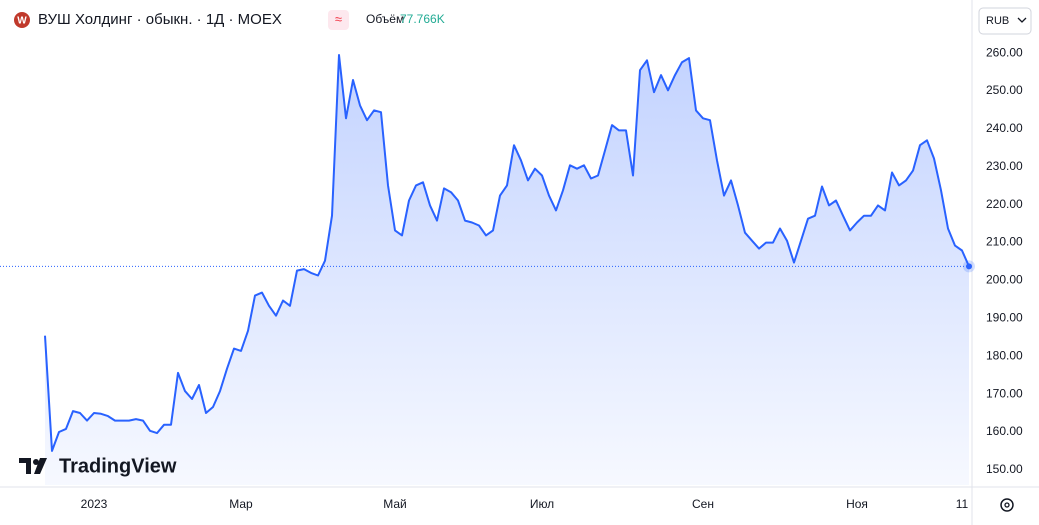  I want to click on compare-icon: ≈, so click(338, 18).